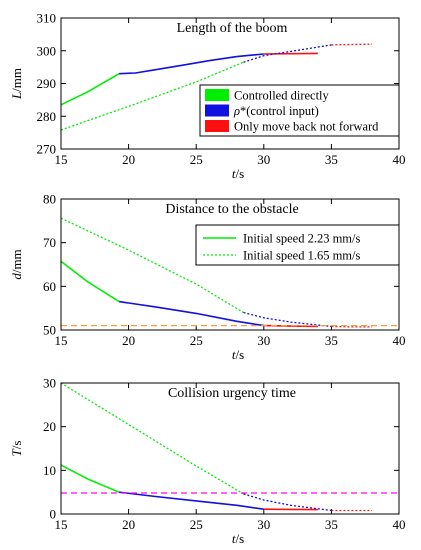 The width and height of the screenshot is (421, 550). What do you see at coordinates (49, 470) in the screenshot?
I see `y-tick-label: 10` at bounding box center [49, 470].